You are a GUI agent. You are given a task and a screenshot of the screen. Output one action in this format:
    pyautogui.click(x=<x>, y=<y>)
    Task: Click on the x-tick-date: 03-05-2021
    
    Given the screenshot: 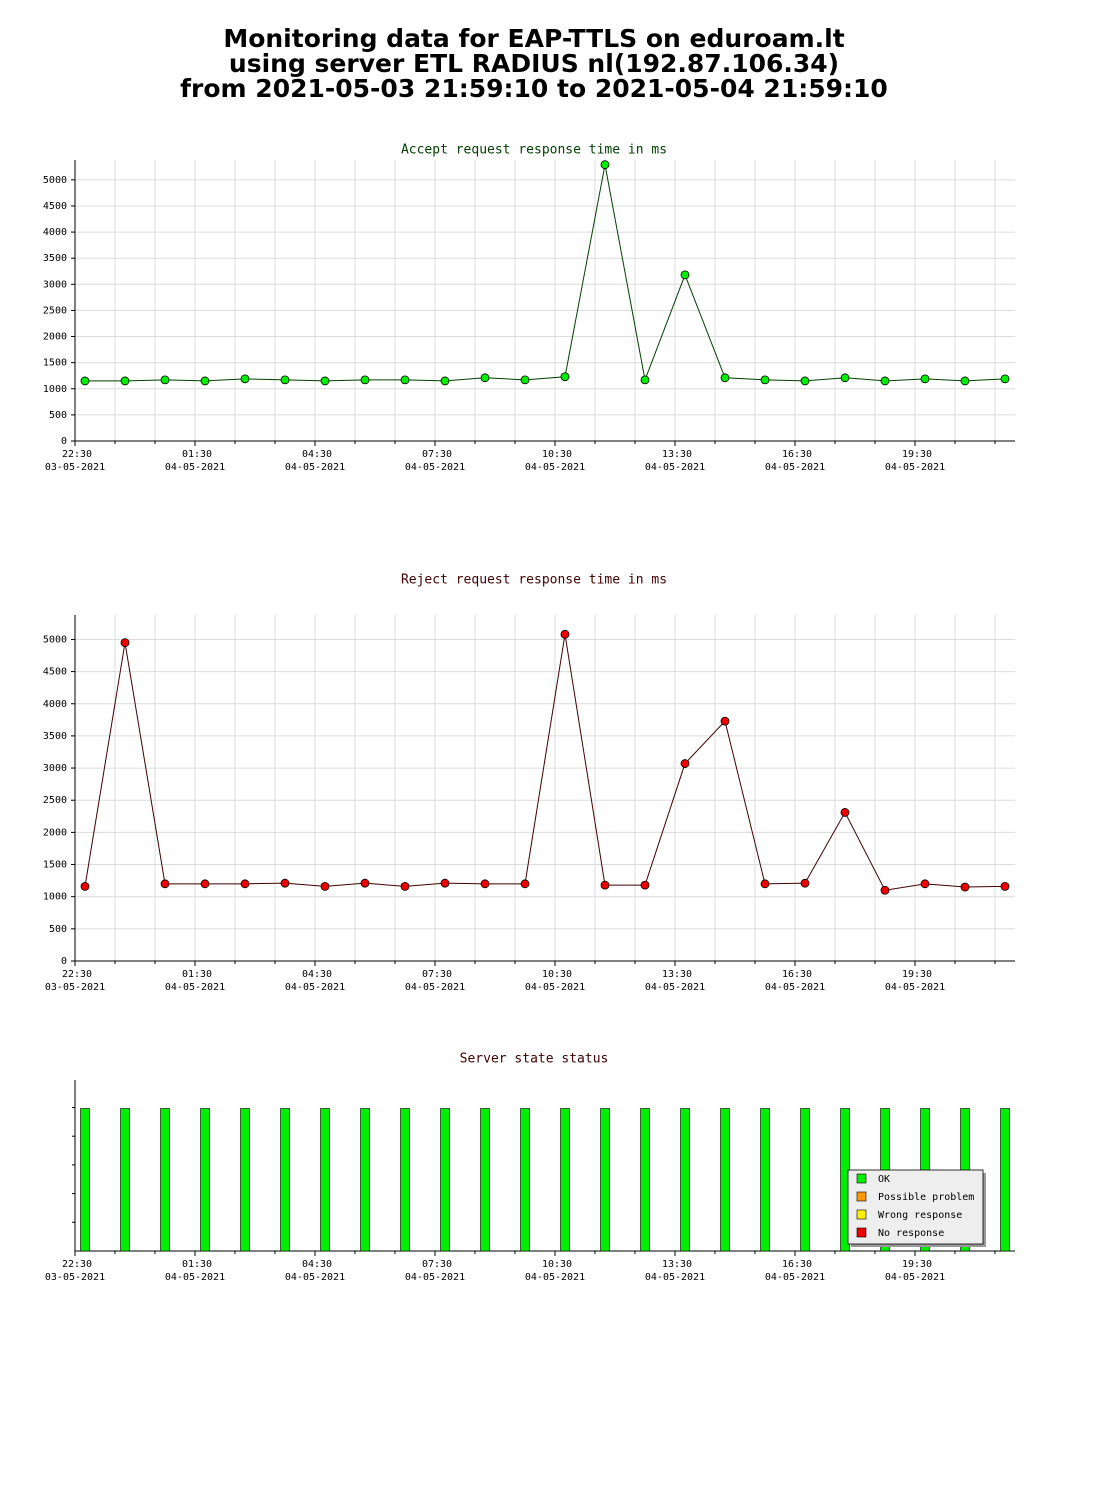 What is the action you would take?
    pyautogui.click(x=75, y=1277)
    